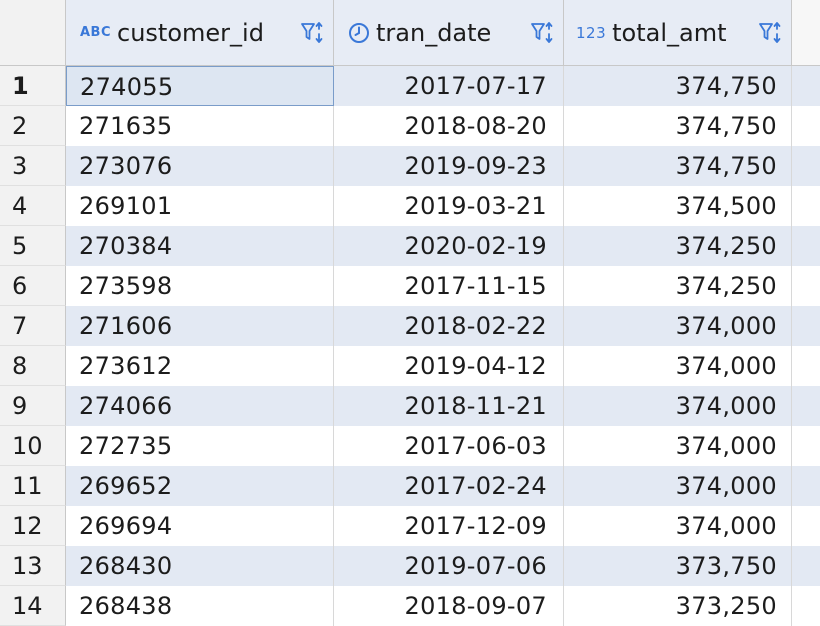  What do you see at coordinates (33, 486) in the screenshot?
I see `row-number: 11` at bounding box center [33, 486].